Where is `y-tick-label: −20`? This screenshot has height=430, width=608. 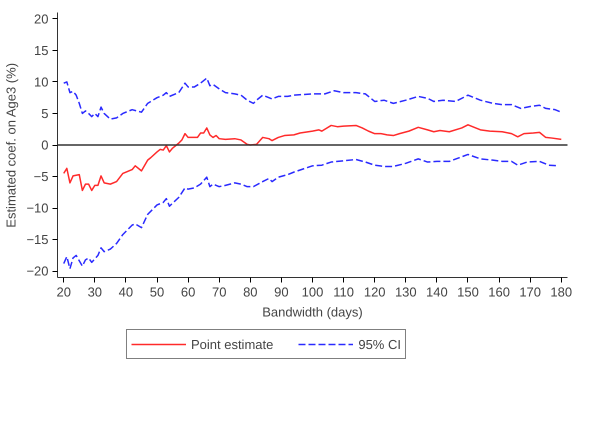 y-tick-label: −20 is located at coordinates (37, 271).